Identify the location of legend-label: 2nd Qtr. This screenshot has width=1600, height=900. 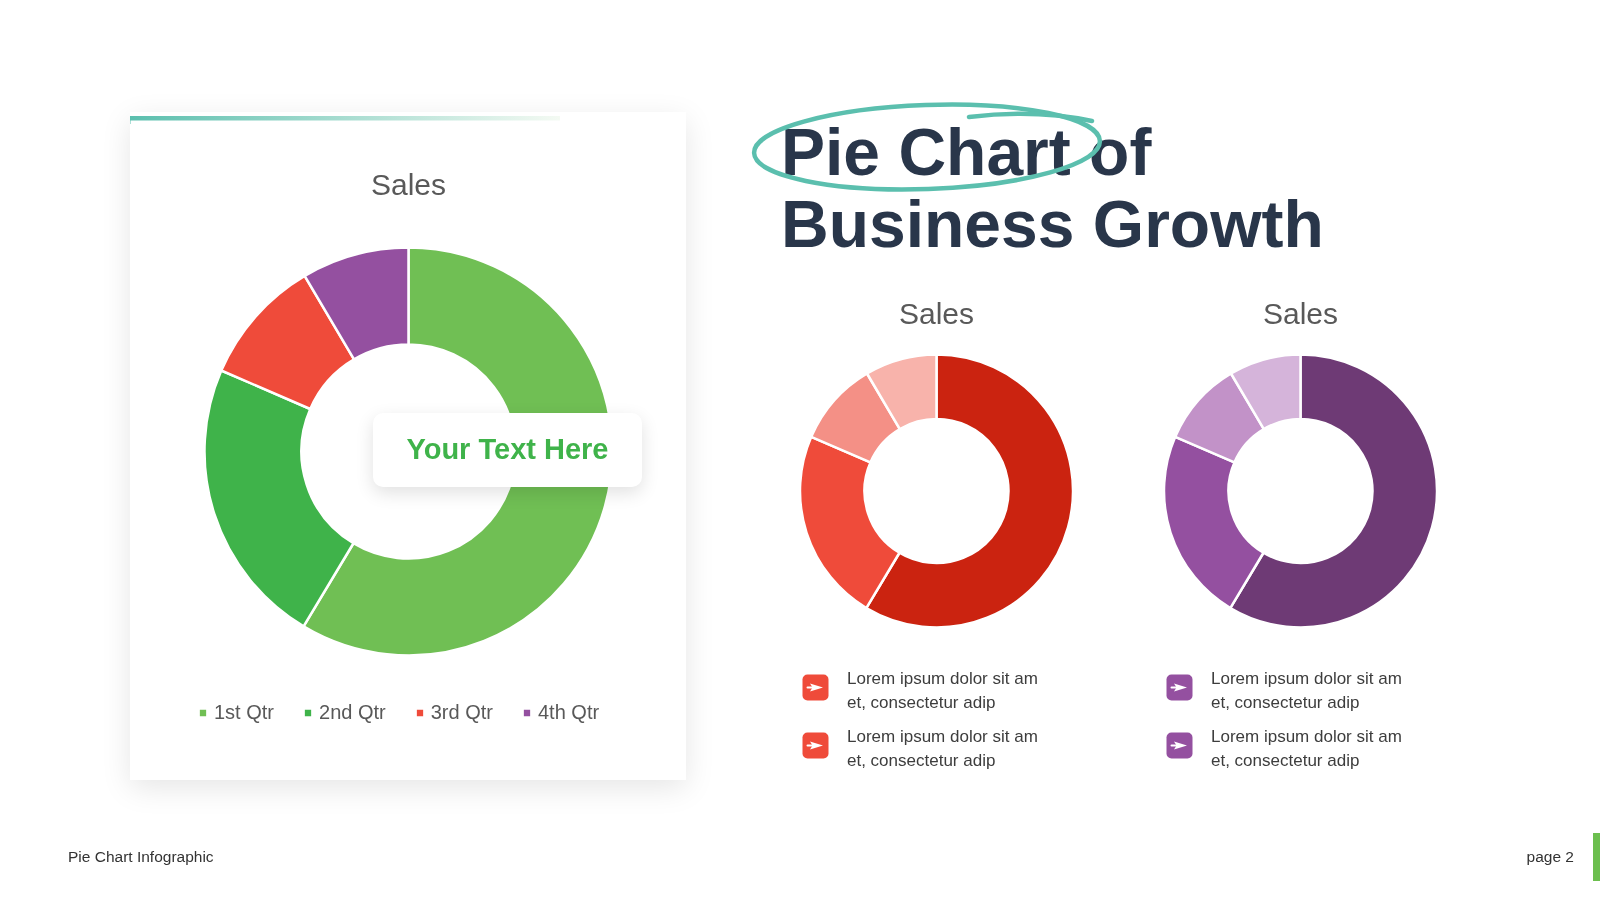
(352, 712).